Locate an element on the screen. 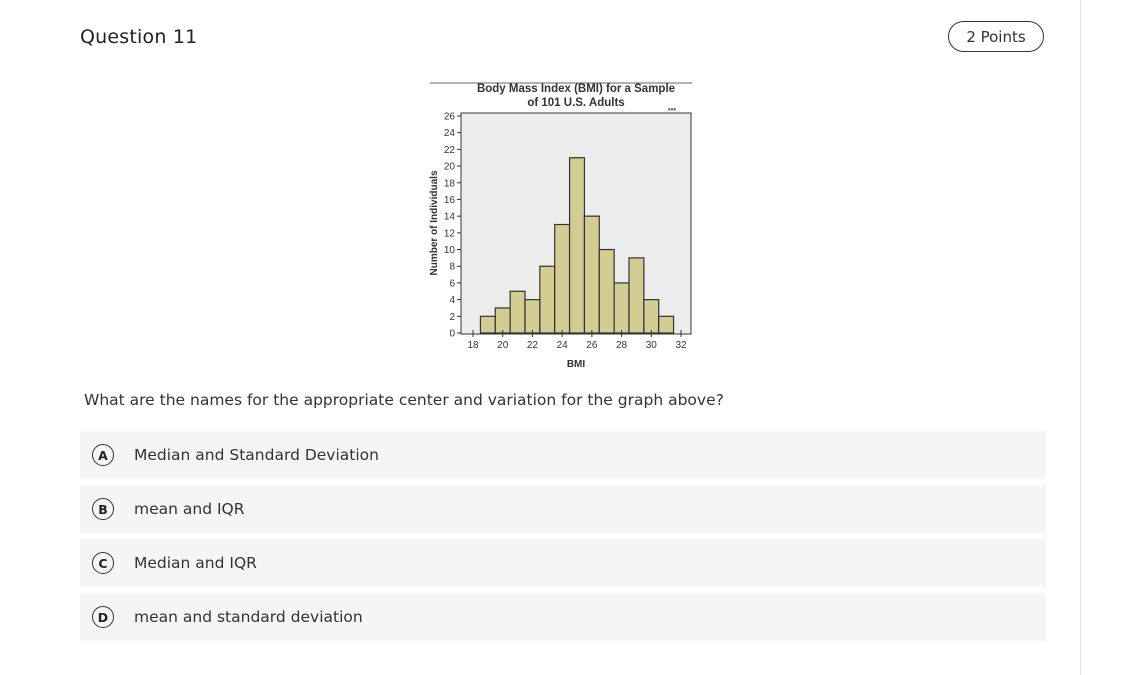  option-a-letter: A is located at coordinates (103, 455).